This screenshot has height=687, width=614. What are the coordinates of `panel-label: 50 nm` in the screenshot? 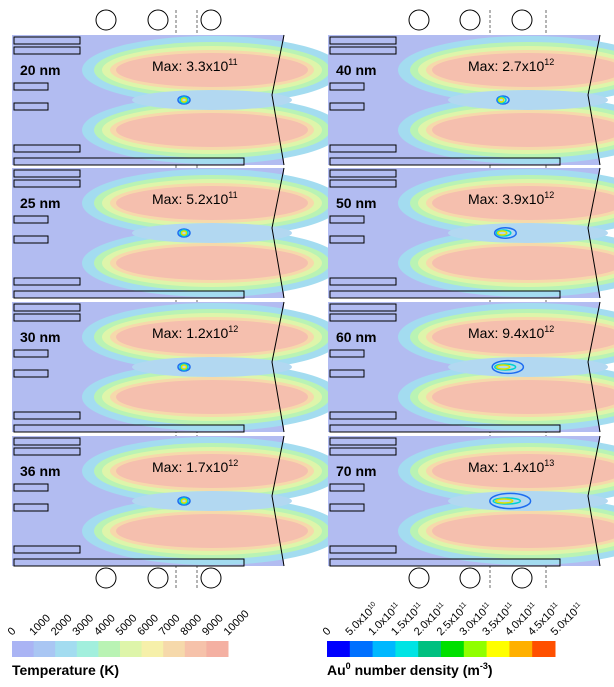 It's located at (356, 203).